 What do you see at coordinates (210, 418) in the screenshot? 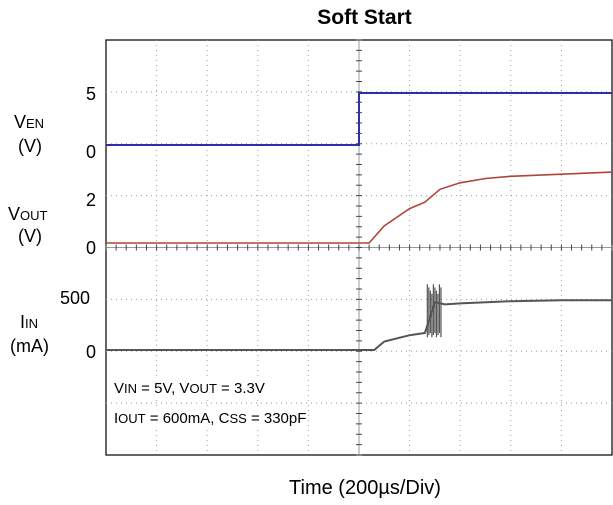
I see `annotation-line2: IOUT = 600mA, CSS = 330pF` at bounding box center [210, 418].